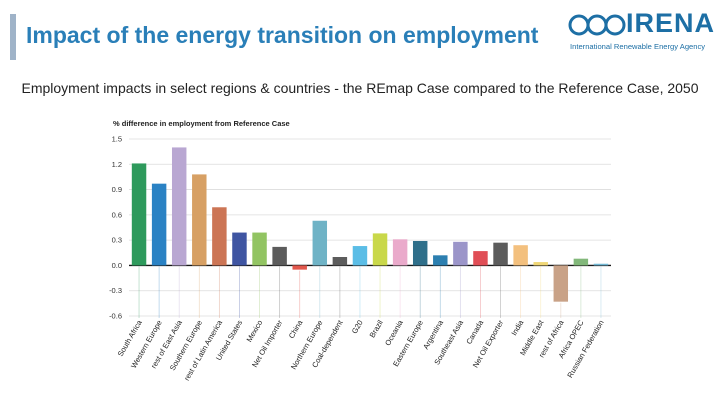 Image resolution: width=720 pixels, height=404 pixels. I want to click on y-axis-ticks: 1.5 1.2 0.9 0.6 0.3 0.0 -0.3 -0.6, so click(115, 228).